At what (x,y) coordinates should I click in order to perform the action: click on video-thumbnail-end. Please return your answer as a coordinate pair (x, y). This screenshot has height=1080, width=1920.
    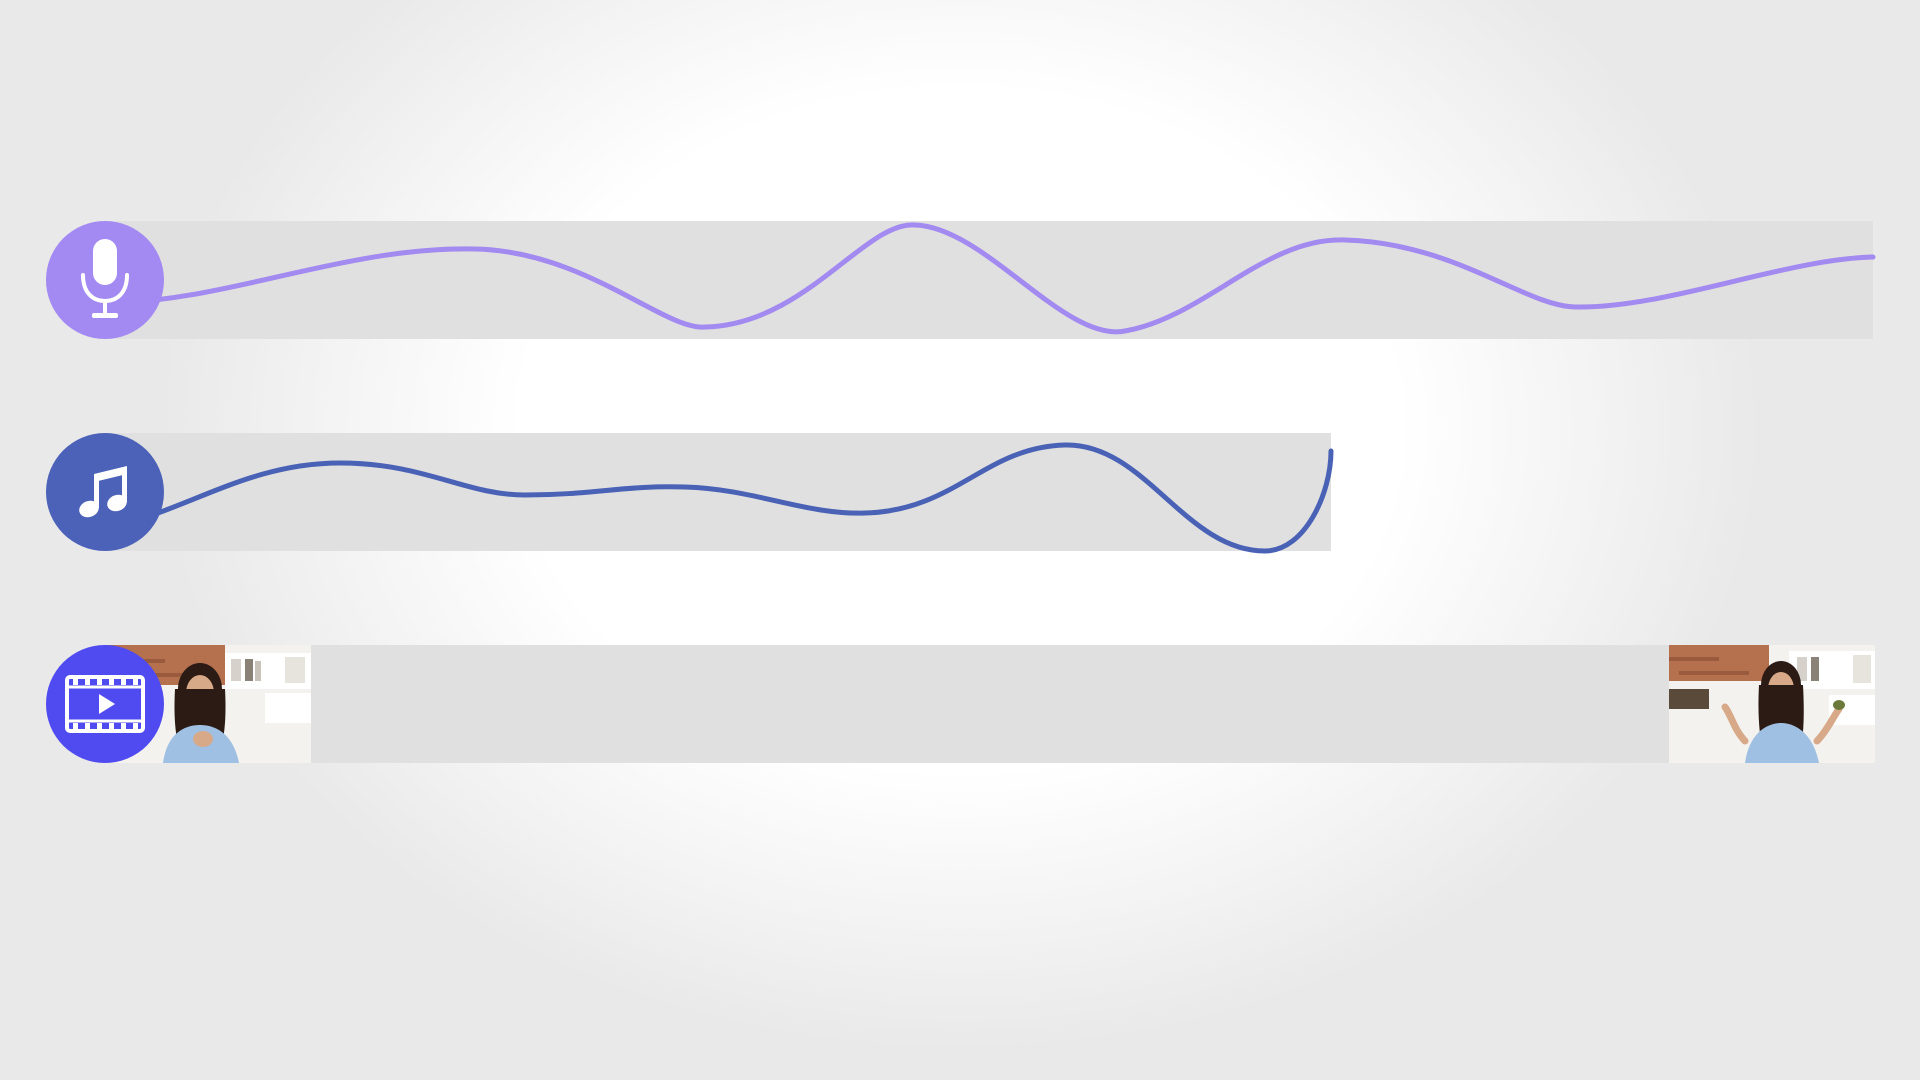
    Looking at the image, I should click on (1772, 704).